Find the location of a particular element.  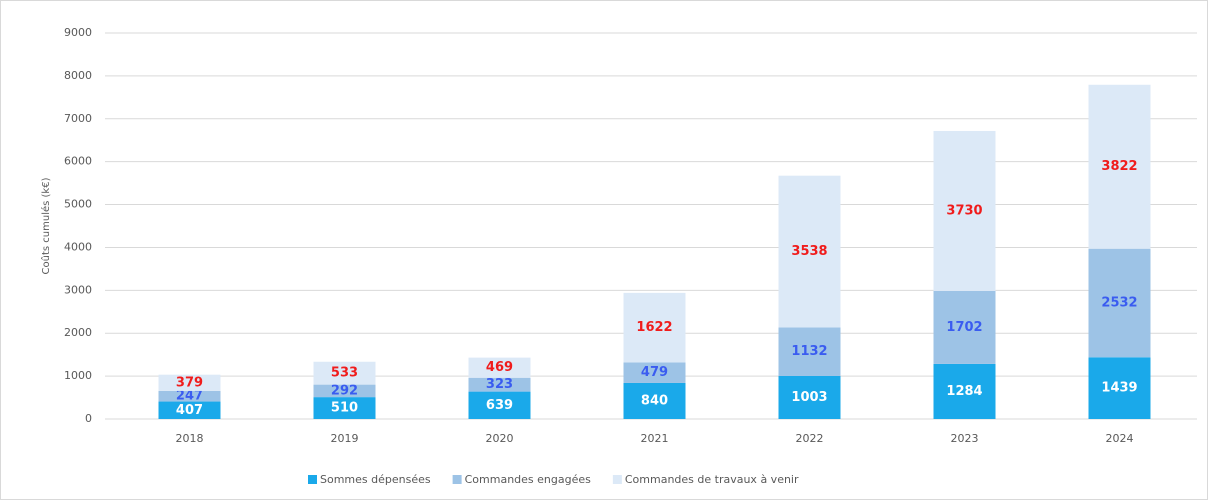

x-tick-label: 2021 is located at coordinates (655, 438).